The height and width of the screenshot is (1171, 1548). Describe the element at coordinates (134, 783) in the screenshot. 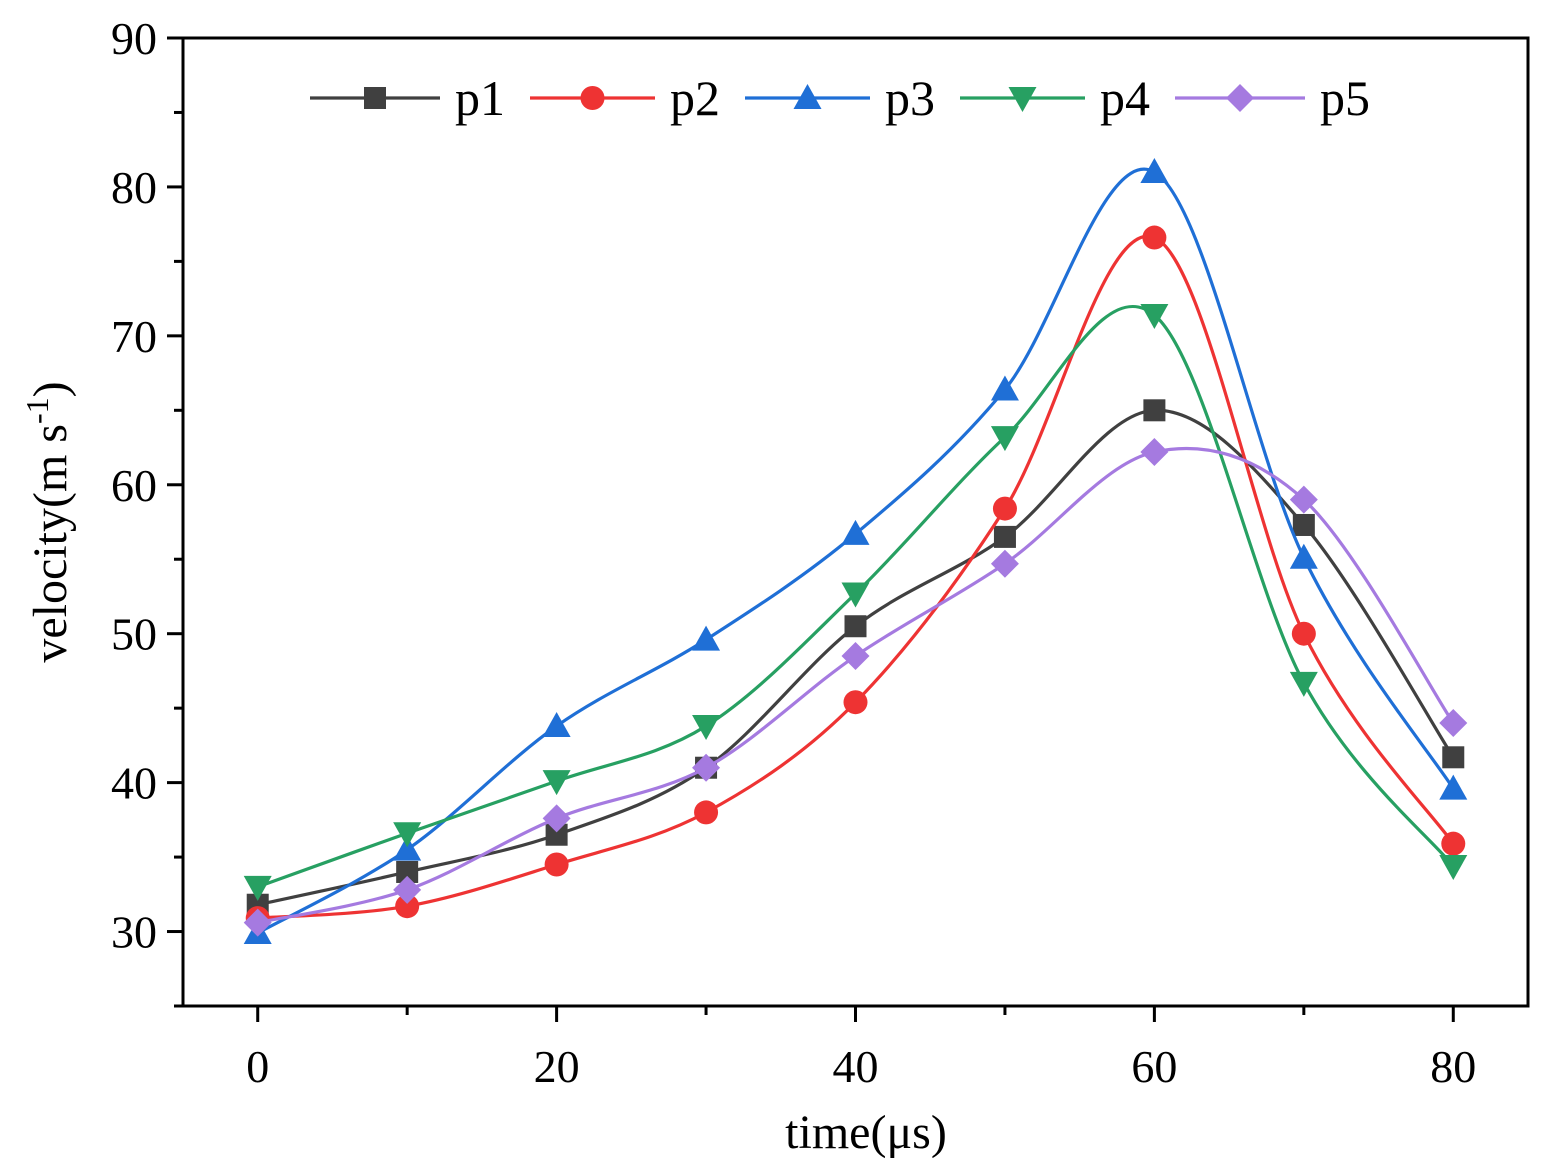

I see `y-tick-label: 40` at that location.